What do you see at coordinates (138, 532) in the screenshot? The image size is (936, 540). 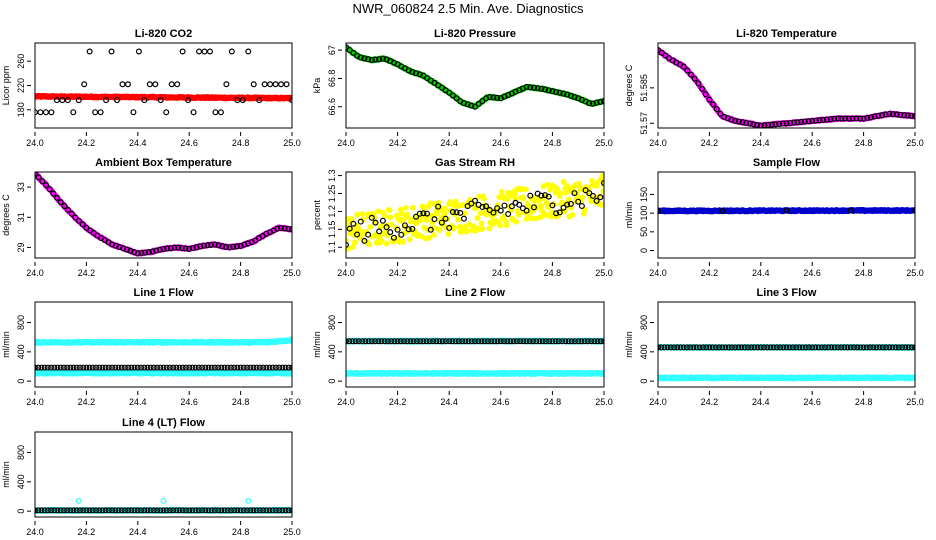 I see `chart-line4_flow-xtick-label: 24.4` at bounding box center [138, 532].